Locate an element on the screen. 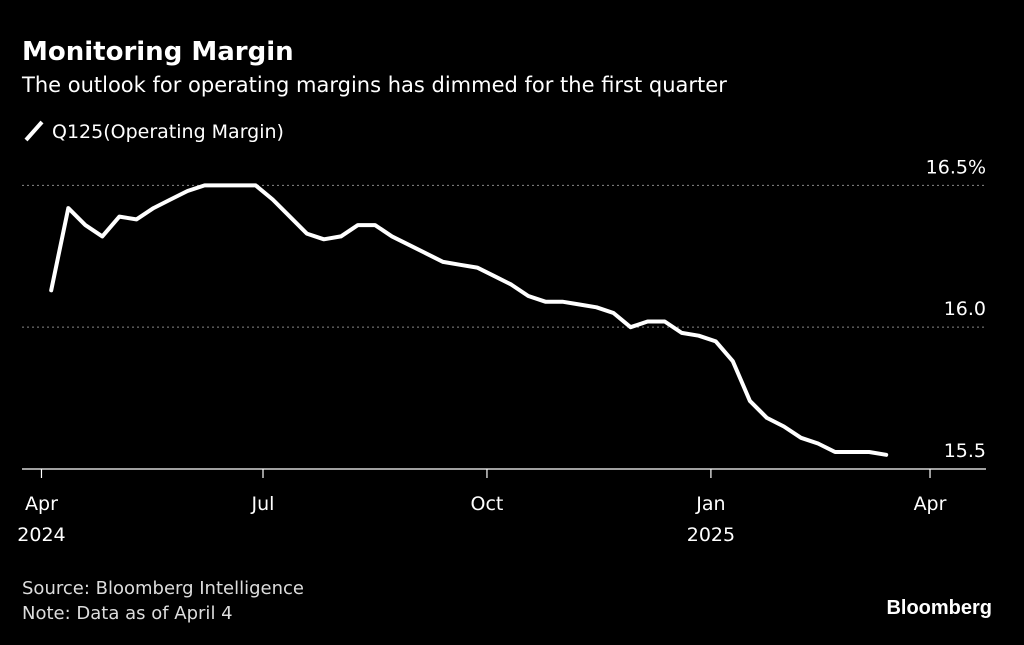 The height and width of the screenshot is (645, 1024). y-tick-label: 15.5 is located at coordinates (965, 451).